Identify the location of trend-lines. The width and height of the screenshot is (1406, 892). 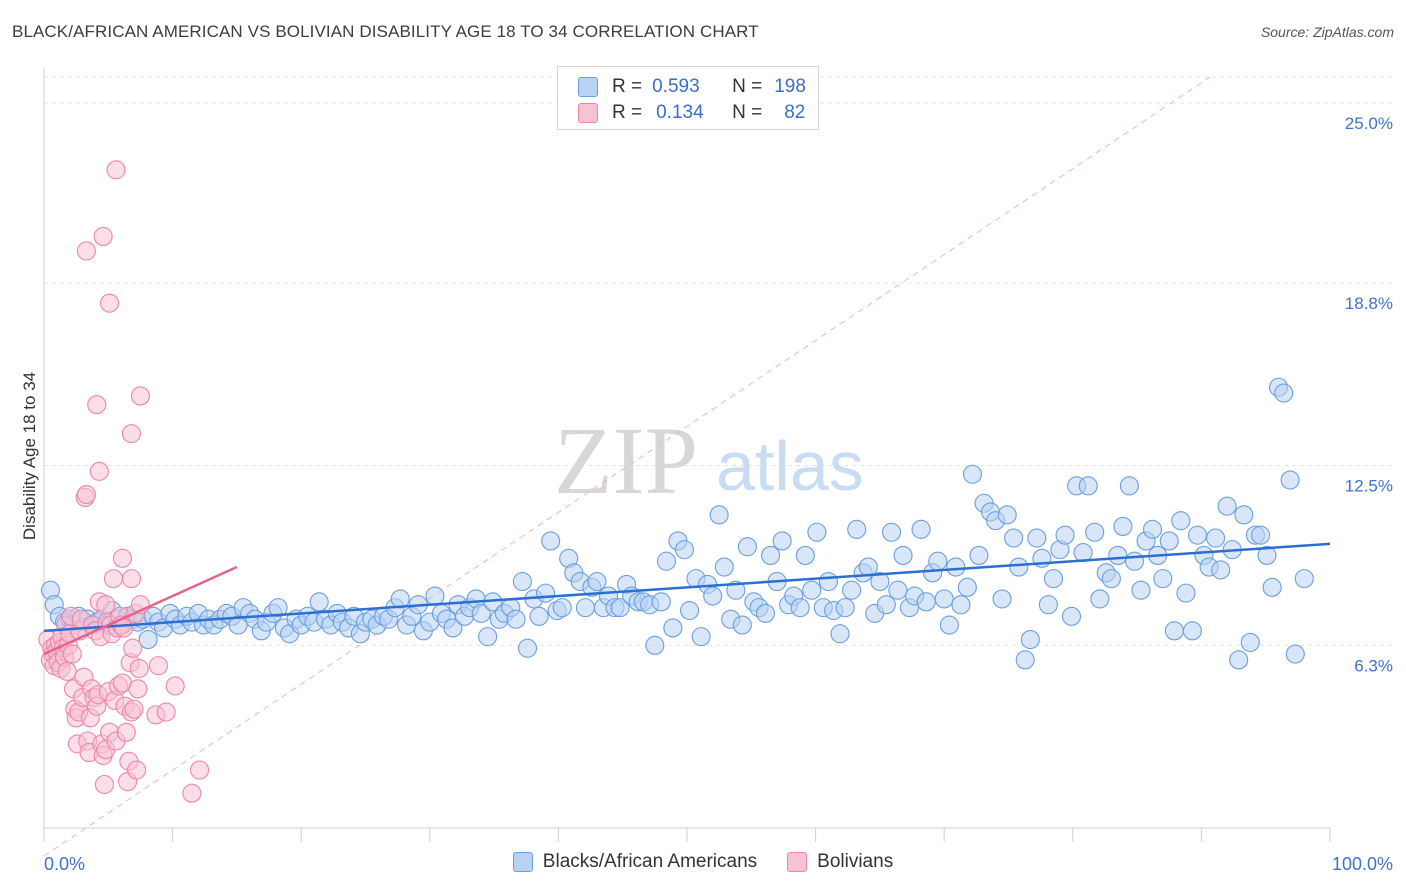
(687, 599).